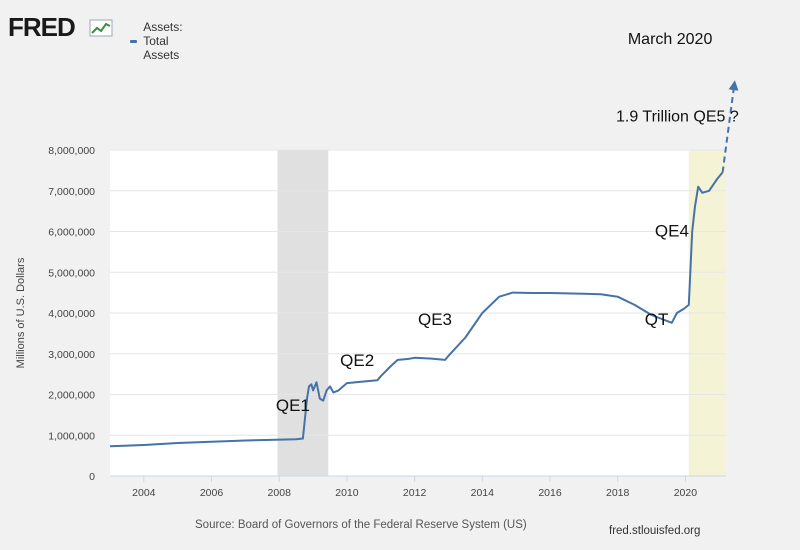  Describe the element at coordinates (163, 41) in the screenshot. I see `legend-label: Assets: Total Assets` at that location.